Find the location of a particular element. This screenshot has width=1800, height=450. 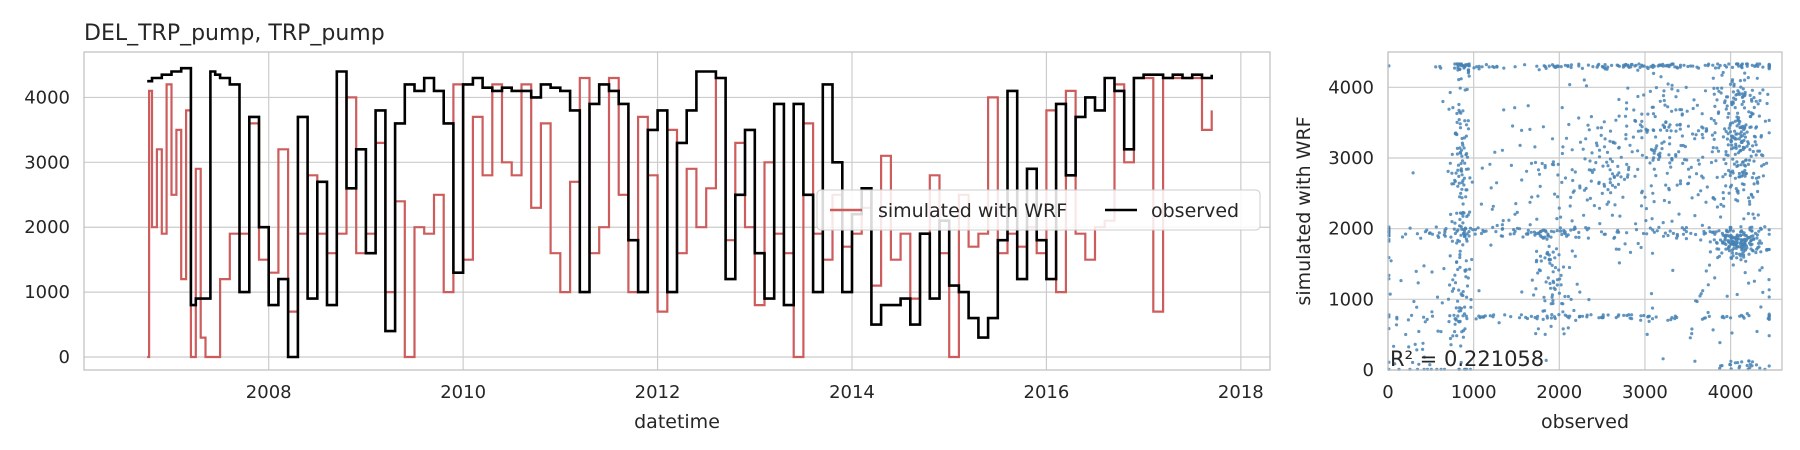

timeseries-xtick-label: 2012 is located at coordinates (658, 392).